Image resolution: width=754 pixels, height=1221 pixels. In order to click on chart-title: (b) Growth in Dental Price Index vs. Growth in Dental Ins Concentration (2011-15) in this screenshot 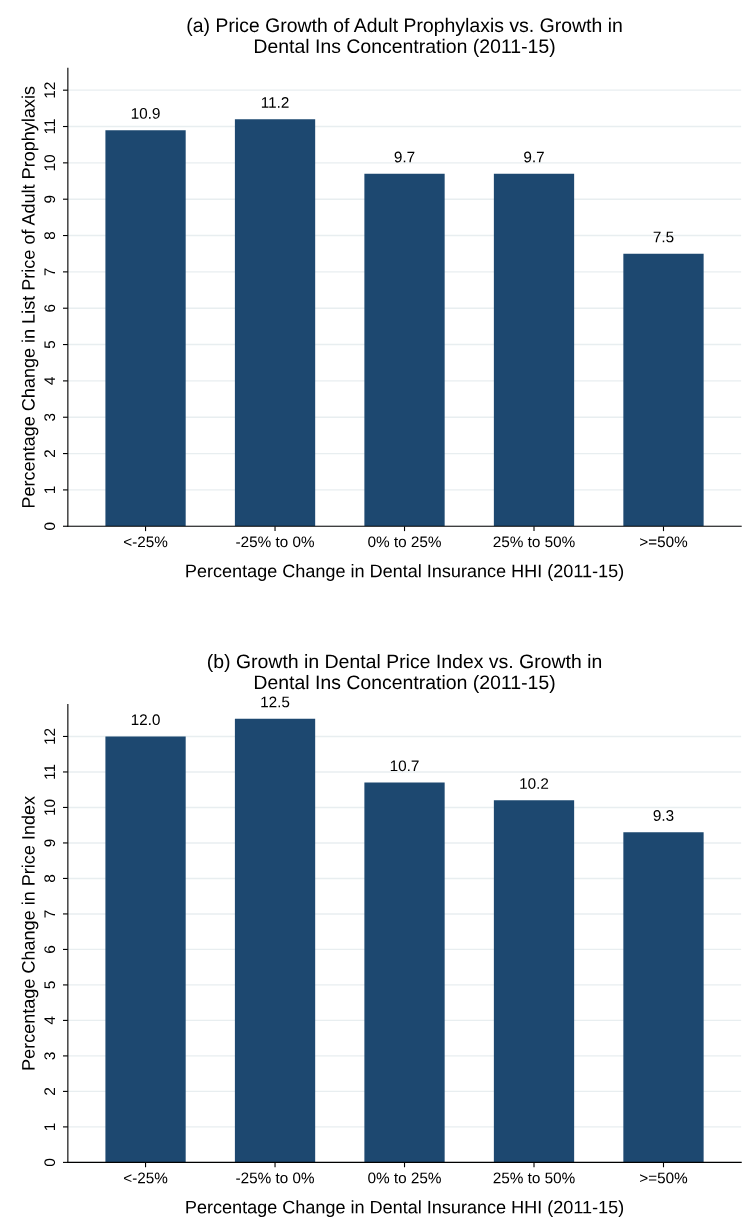, I will do `click(404, 674)`.